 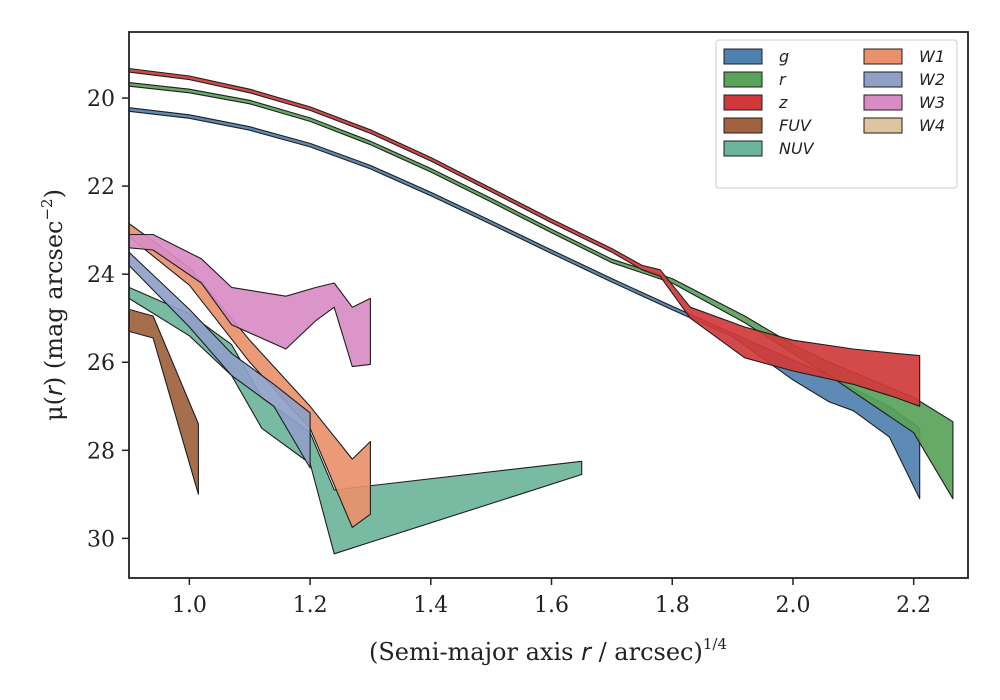 What do you see at coordinates (101, 187) in the screenshot?
I see `y-tick-label: 22` at bounding box center [101, 187].